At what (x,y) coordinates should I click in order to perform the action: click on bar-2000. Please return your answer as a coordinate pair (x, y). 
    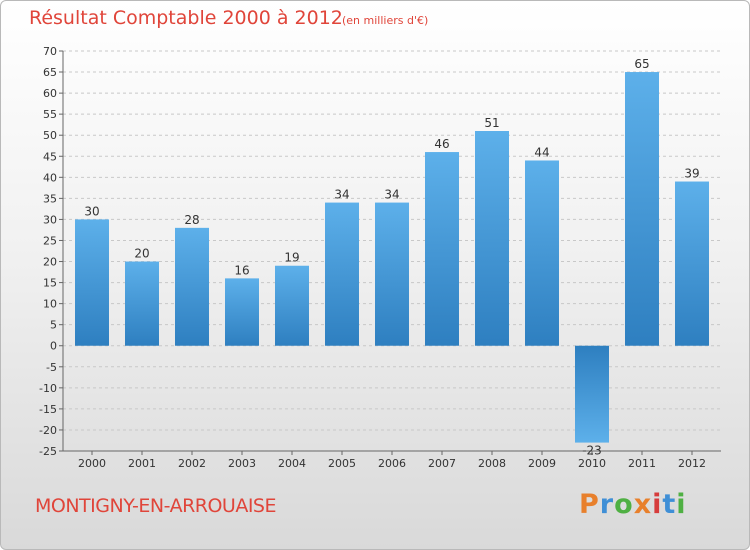
    Looking at the image, I should click on (92, 282).